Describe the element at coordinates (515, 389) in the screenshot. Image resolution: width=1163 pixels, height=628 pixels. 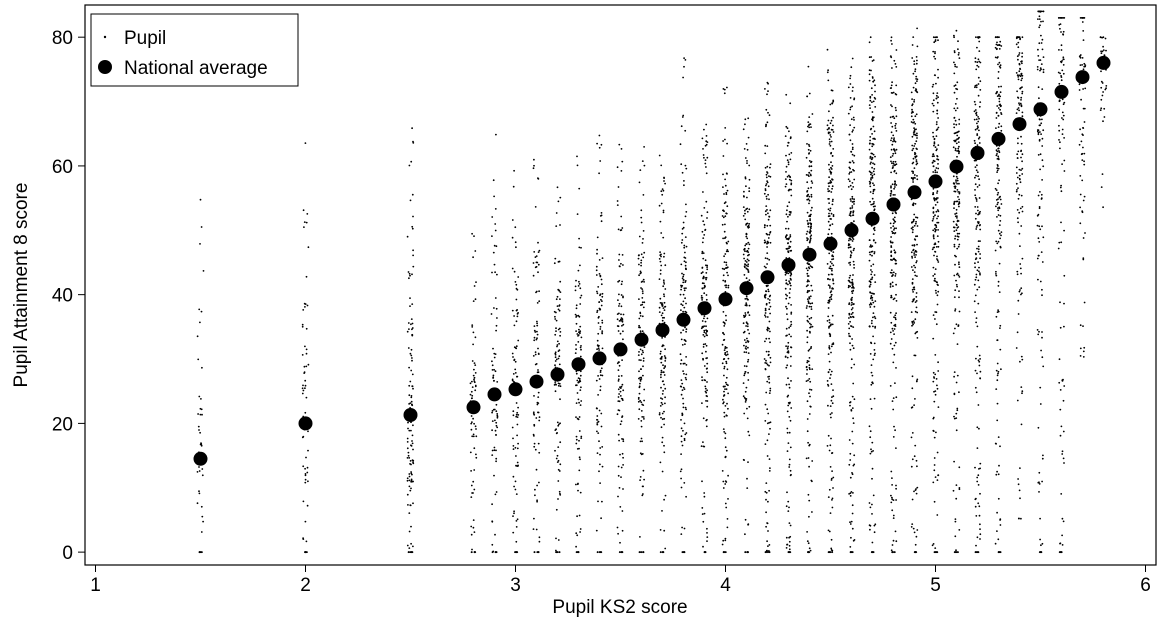
I see `national-average-point` at that location.